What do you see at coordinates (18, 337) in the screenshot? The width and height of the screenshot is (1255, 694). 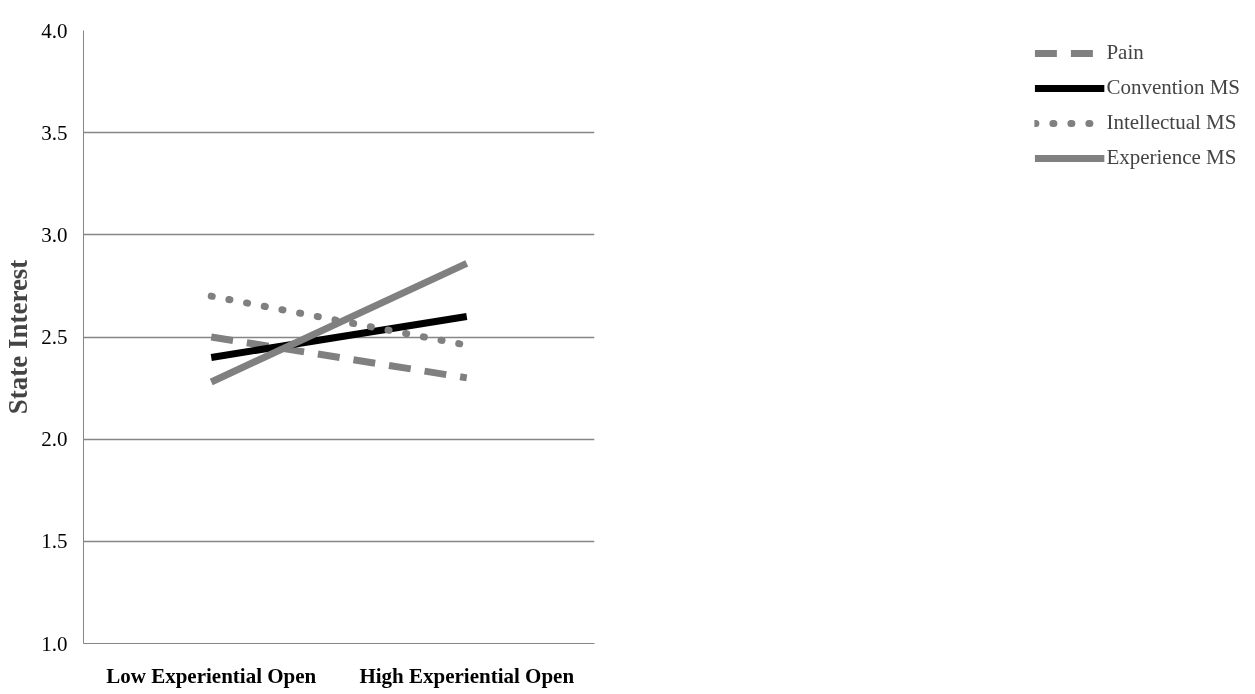 I see `y-axis-title: State Interest` at bounding box center [18, 337].